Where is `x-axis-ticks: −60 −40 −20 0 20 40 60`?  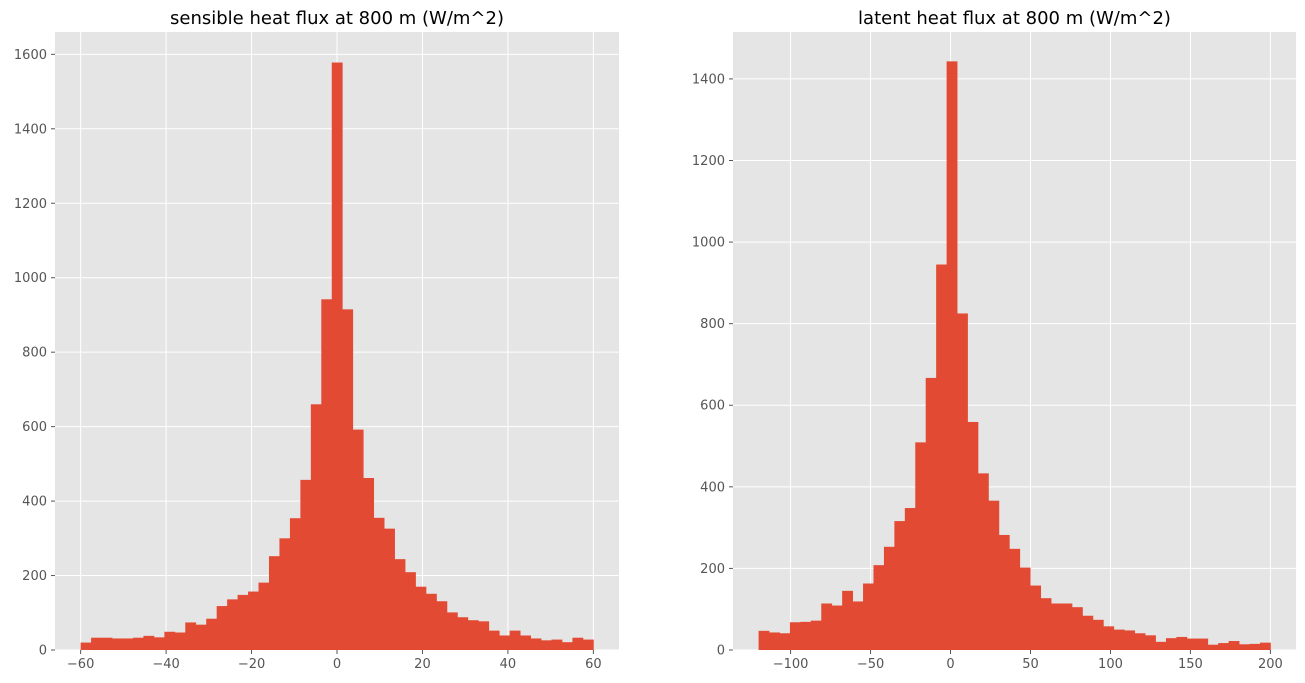
x-axis-ticks: −60 −40 −20 0 20 40 60 is located at coordinates (334, 661).